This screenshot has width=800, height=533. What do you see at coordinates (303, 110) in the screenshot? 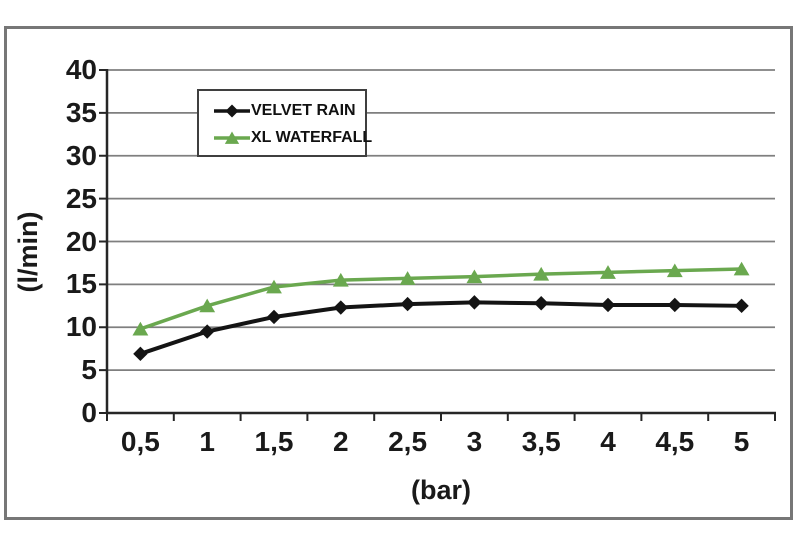
I see `legend-label-velvet-rain: VELVET RAIN` at bounding box center [303, 110].